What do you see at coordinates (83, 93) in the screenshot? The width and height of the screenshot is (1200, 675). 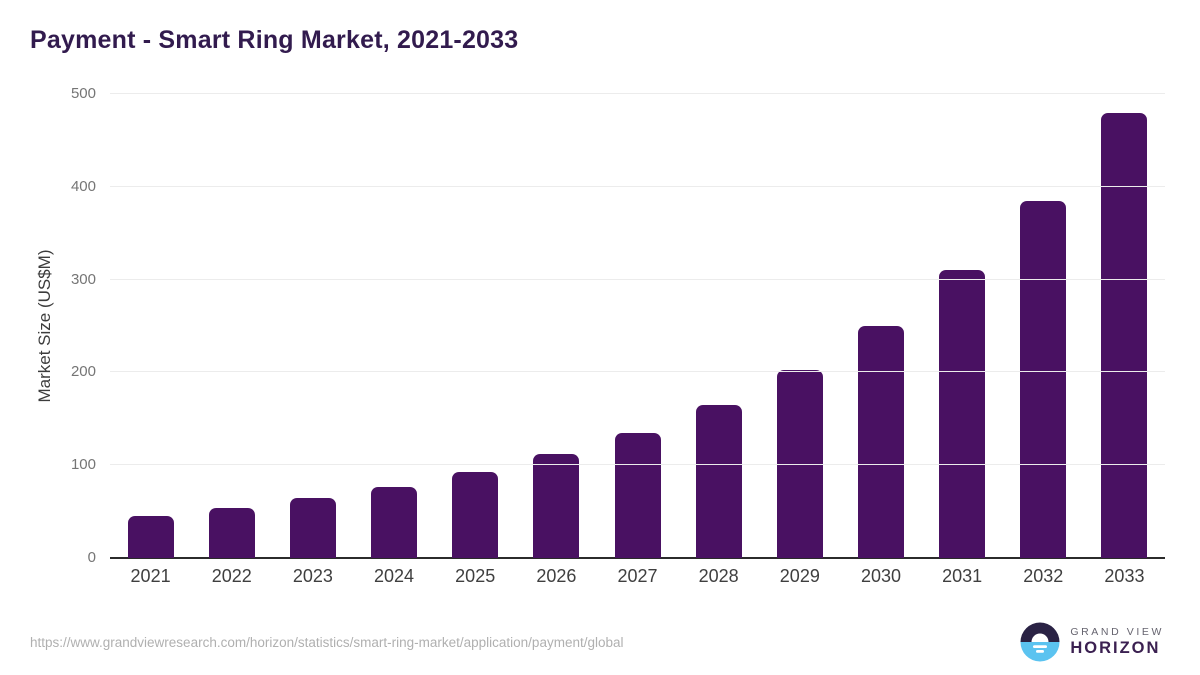 I see `y-tick-label-500: 500` at bounding box center [83, 93].